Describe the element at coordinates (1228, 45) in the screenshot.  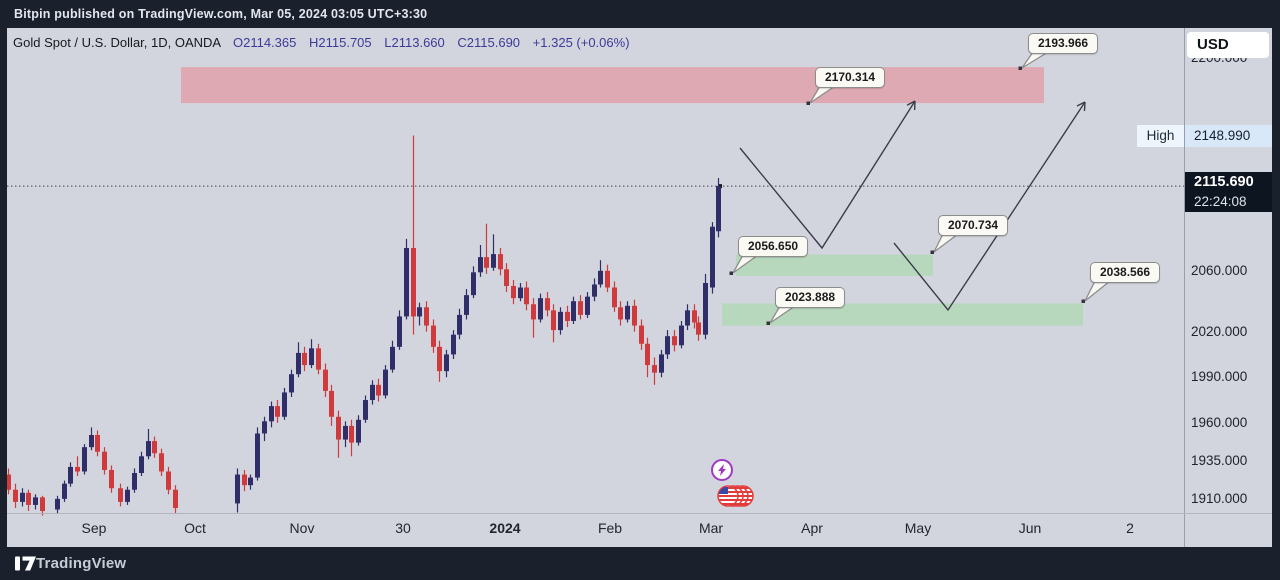
I see `currency-toggle-button: USD` at that location.